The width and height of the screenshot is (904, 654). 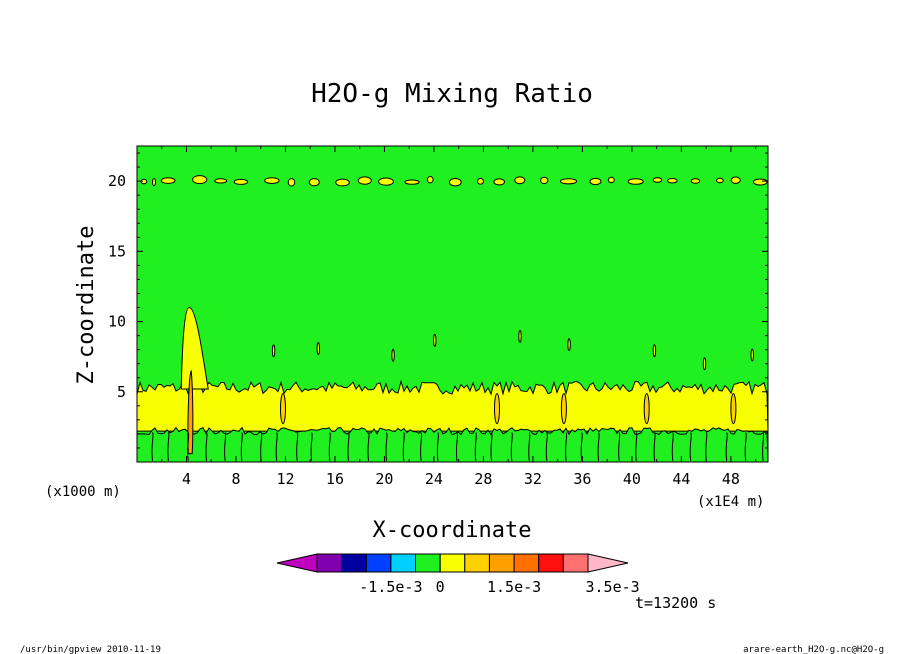 What do you see at coordinates (235, 479) in the screenshot?
I see `x-tick-label: 8` at bounding box center [235, 479].